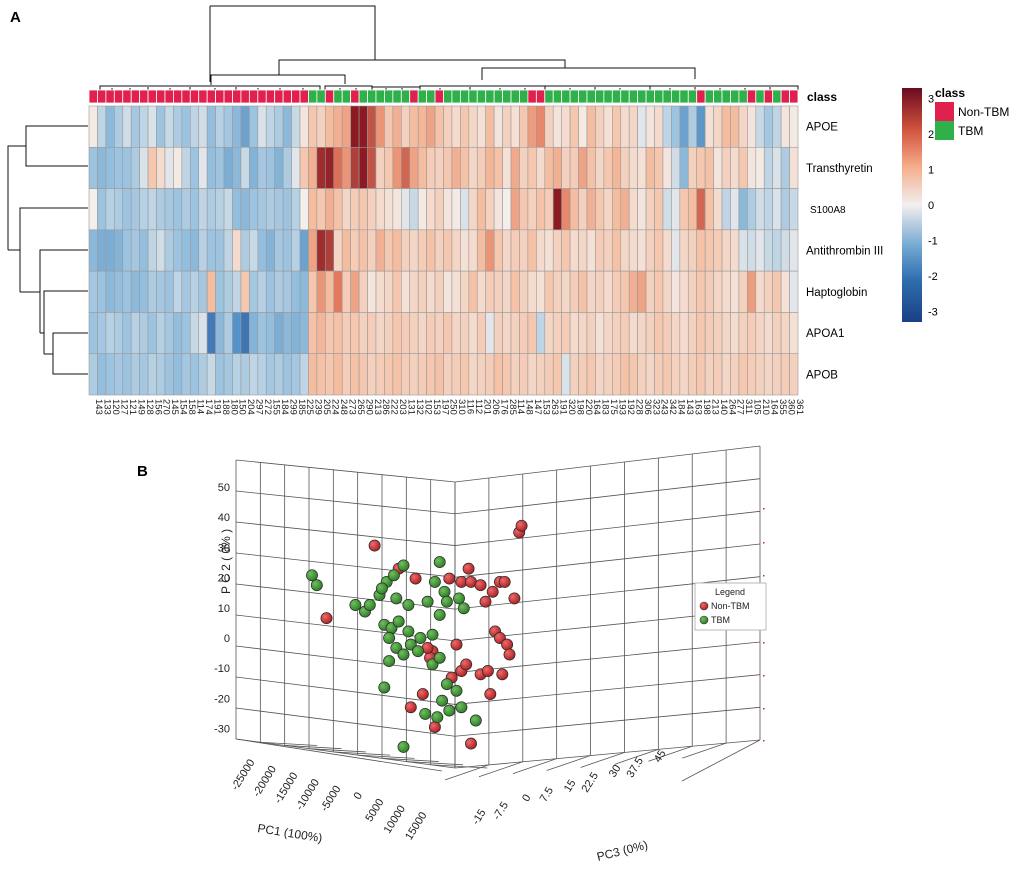 This screenshot has height=870, width=1021. I want to click on column-label: 184, so click(681, 407).